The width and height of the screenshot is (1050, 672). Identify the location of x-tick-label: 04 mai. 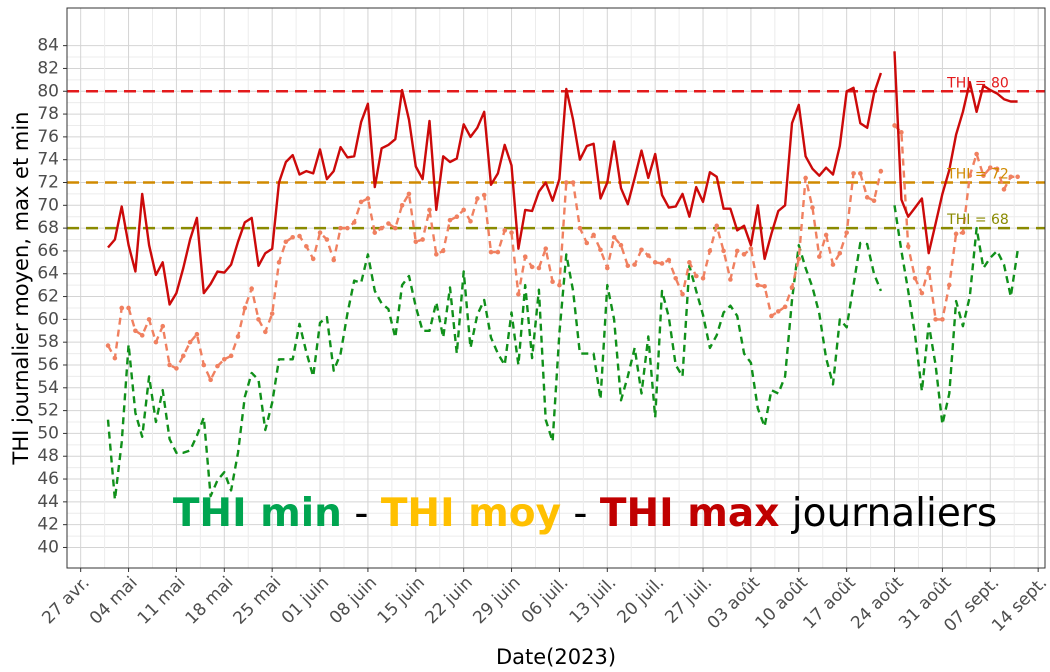
(114, 601).